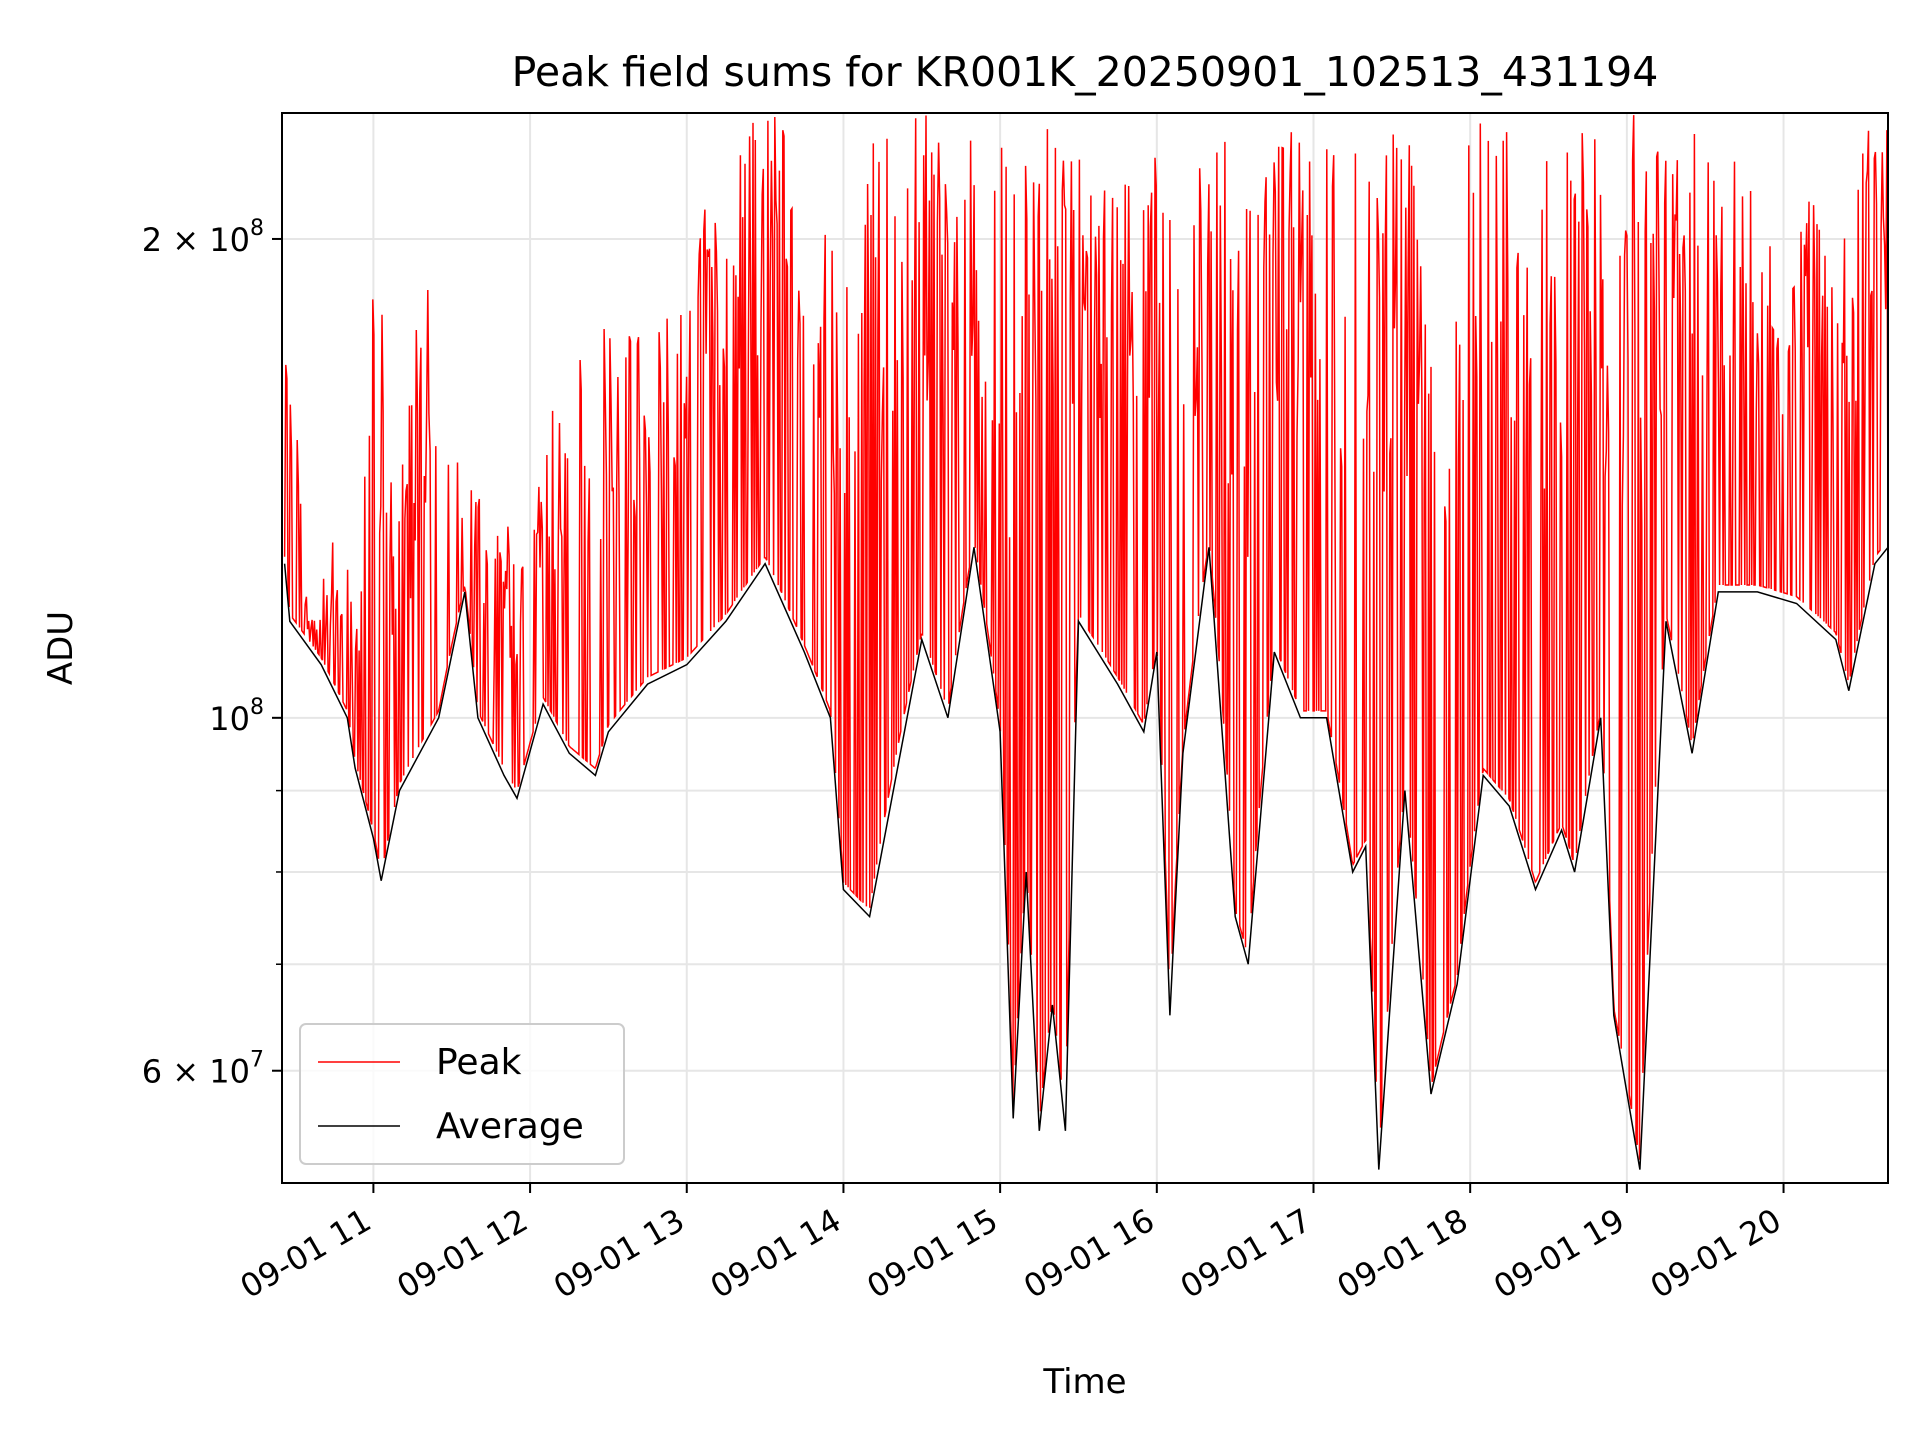 This screenshot has height=1440, width=1920. What do you see at coordinates (510, 1126) in the screenshot?
I see `legend-label-average: Average` at bounding box center [510, 1126].